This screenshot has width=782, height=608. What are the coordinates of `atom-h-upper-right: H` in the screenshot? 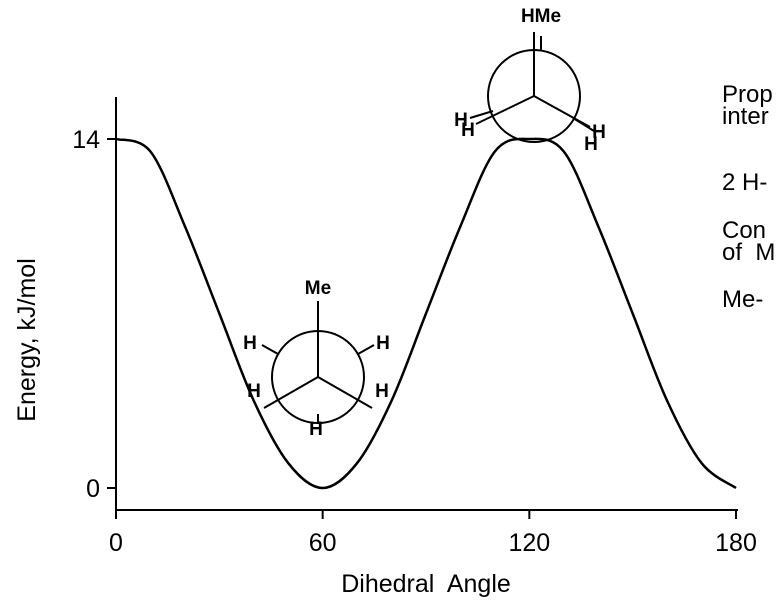 It's located at (383, 343).